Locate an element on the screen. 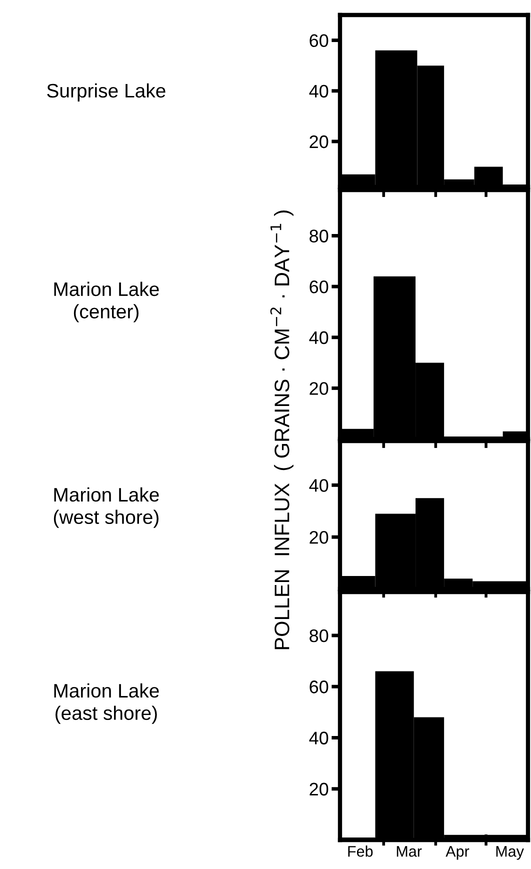 The width and height of the screenshot is (531, 869). text: Surprise Lake is located at coordinates (106, 92).